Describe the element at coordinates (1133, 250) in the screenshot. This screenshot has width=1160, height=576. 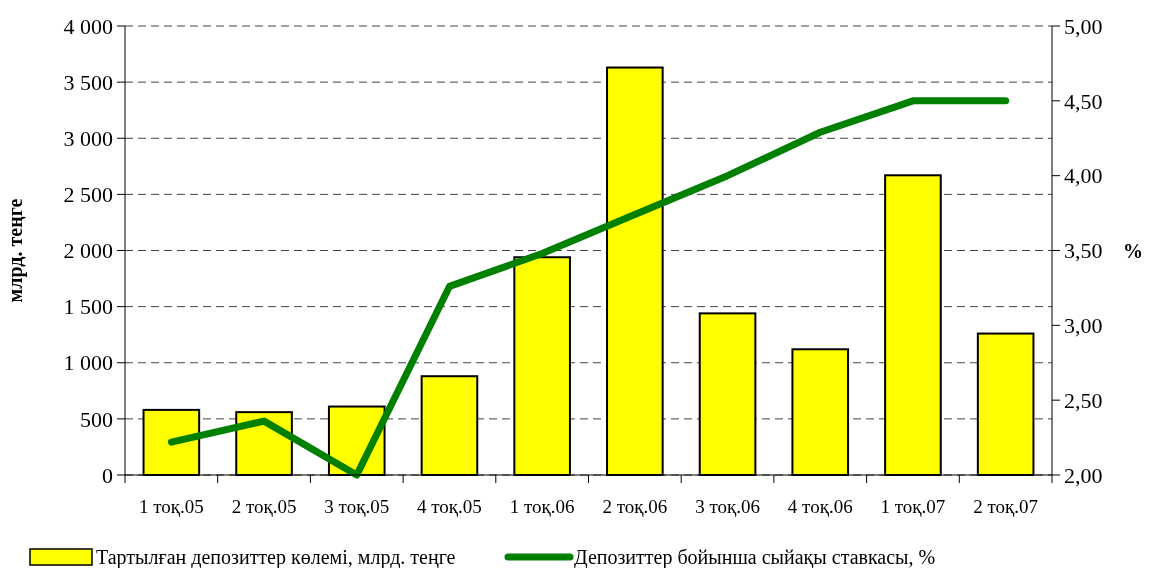
I see `y2-axis-title: %` at that location.